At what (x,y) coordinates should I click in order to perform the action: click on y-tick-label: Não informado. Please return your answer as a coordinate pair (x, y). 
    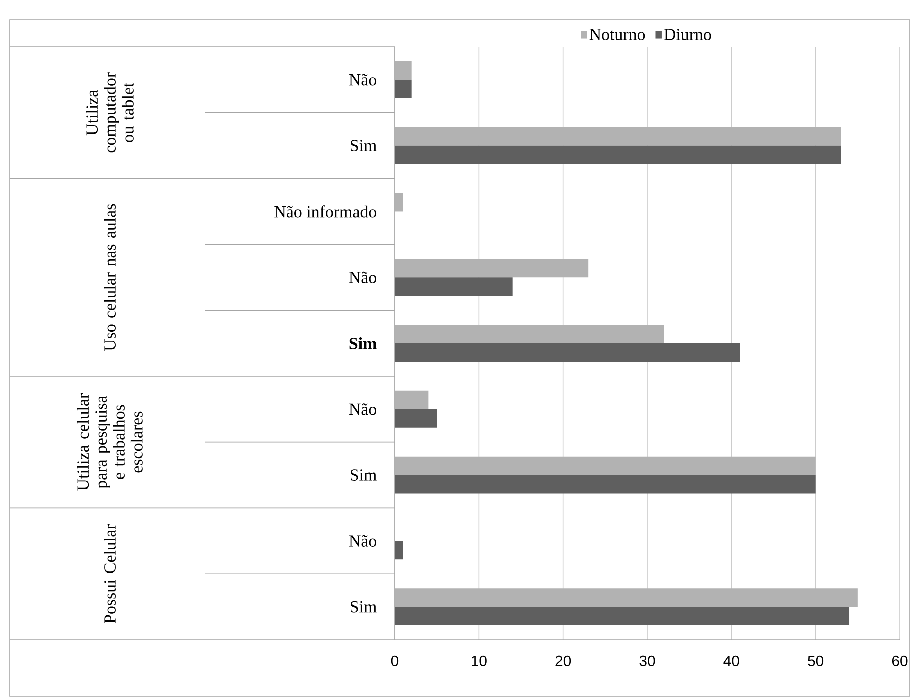
    Looking at the image, I should click on (325, 212).